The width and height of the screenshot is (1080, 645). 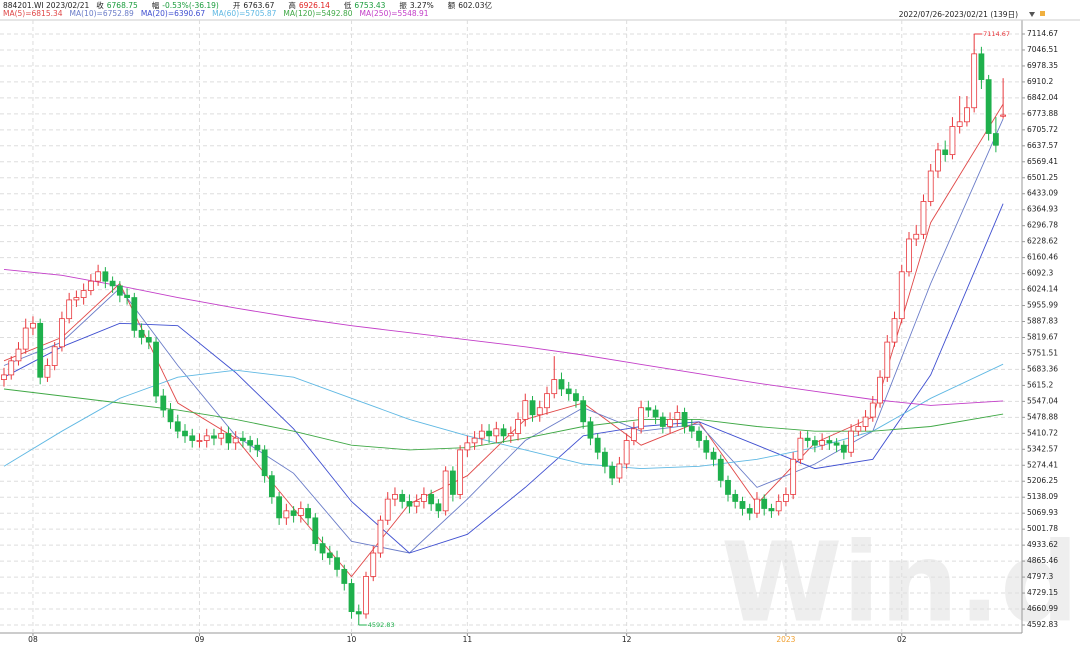 I want to click on x-tick-label: 11, so click(x=468, y=639).